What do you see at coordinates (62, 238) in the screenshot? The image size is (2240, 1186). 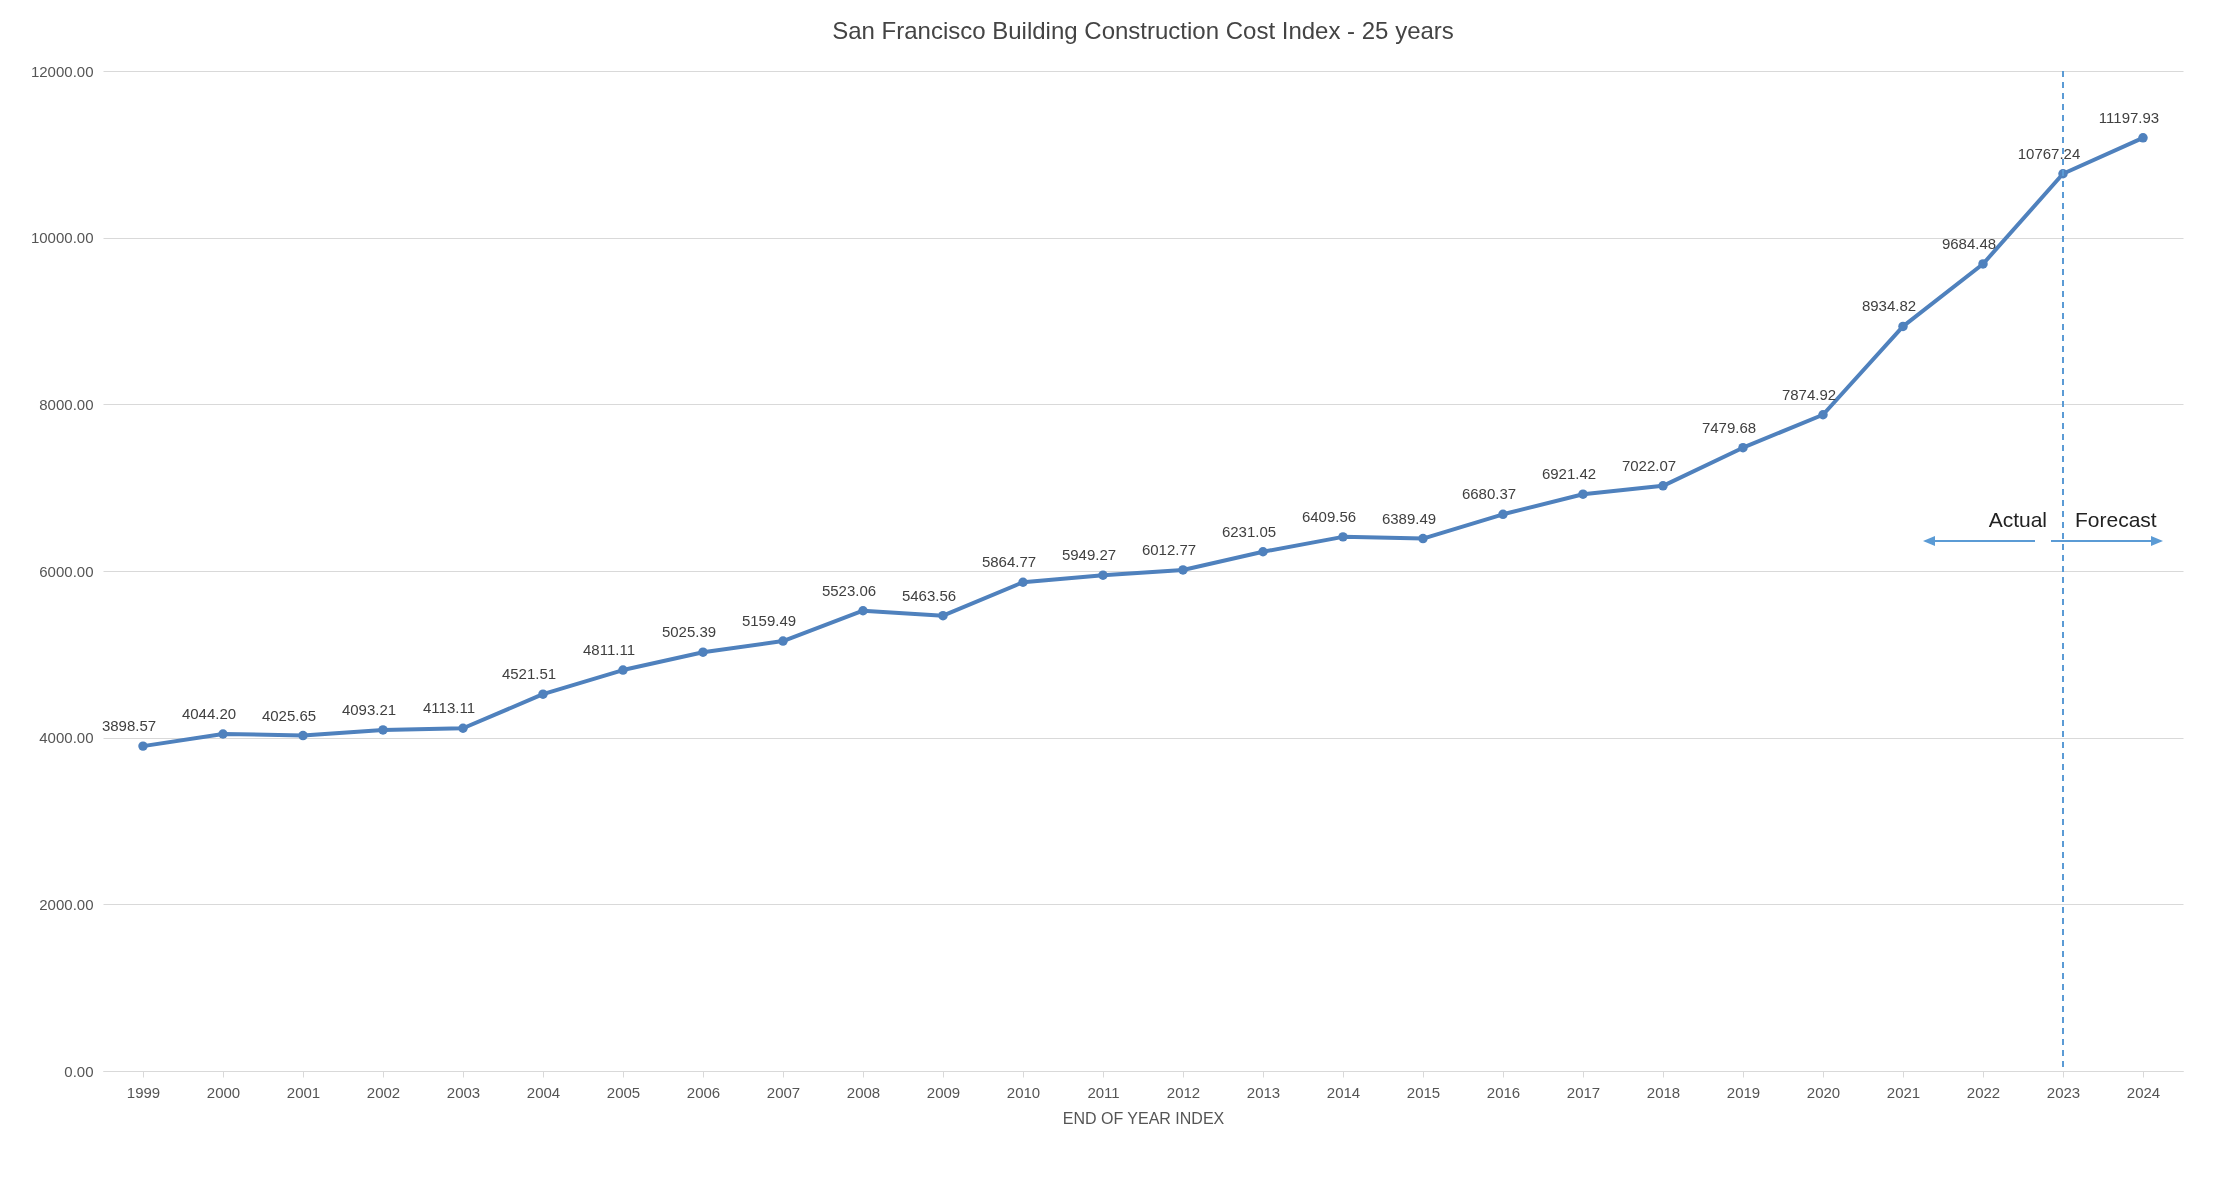 I see `y-tick-label: 10000.00` at bounding box center [62, 238].